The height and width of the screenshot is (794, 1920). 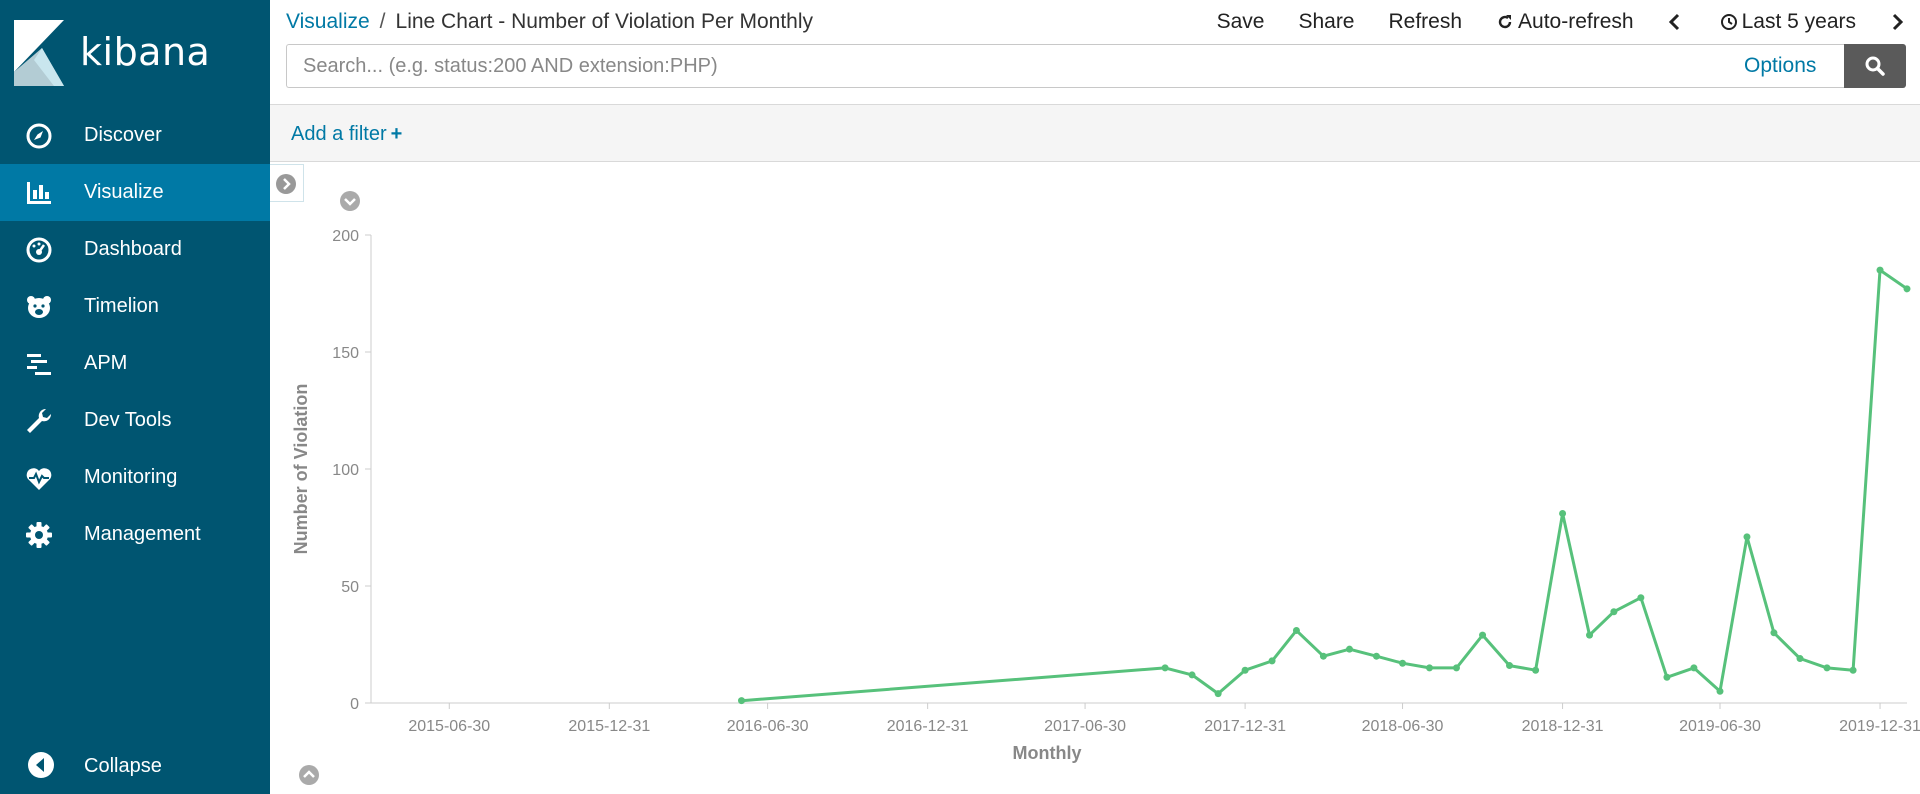 What do you see at coordinates (123, 765) in the screenshot?
I see `collapse-label: Collapse` at bounding box center [123, 765].